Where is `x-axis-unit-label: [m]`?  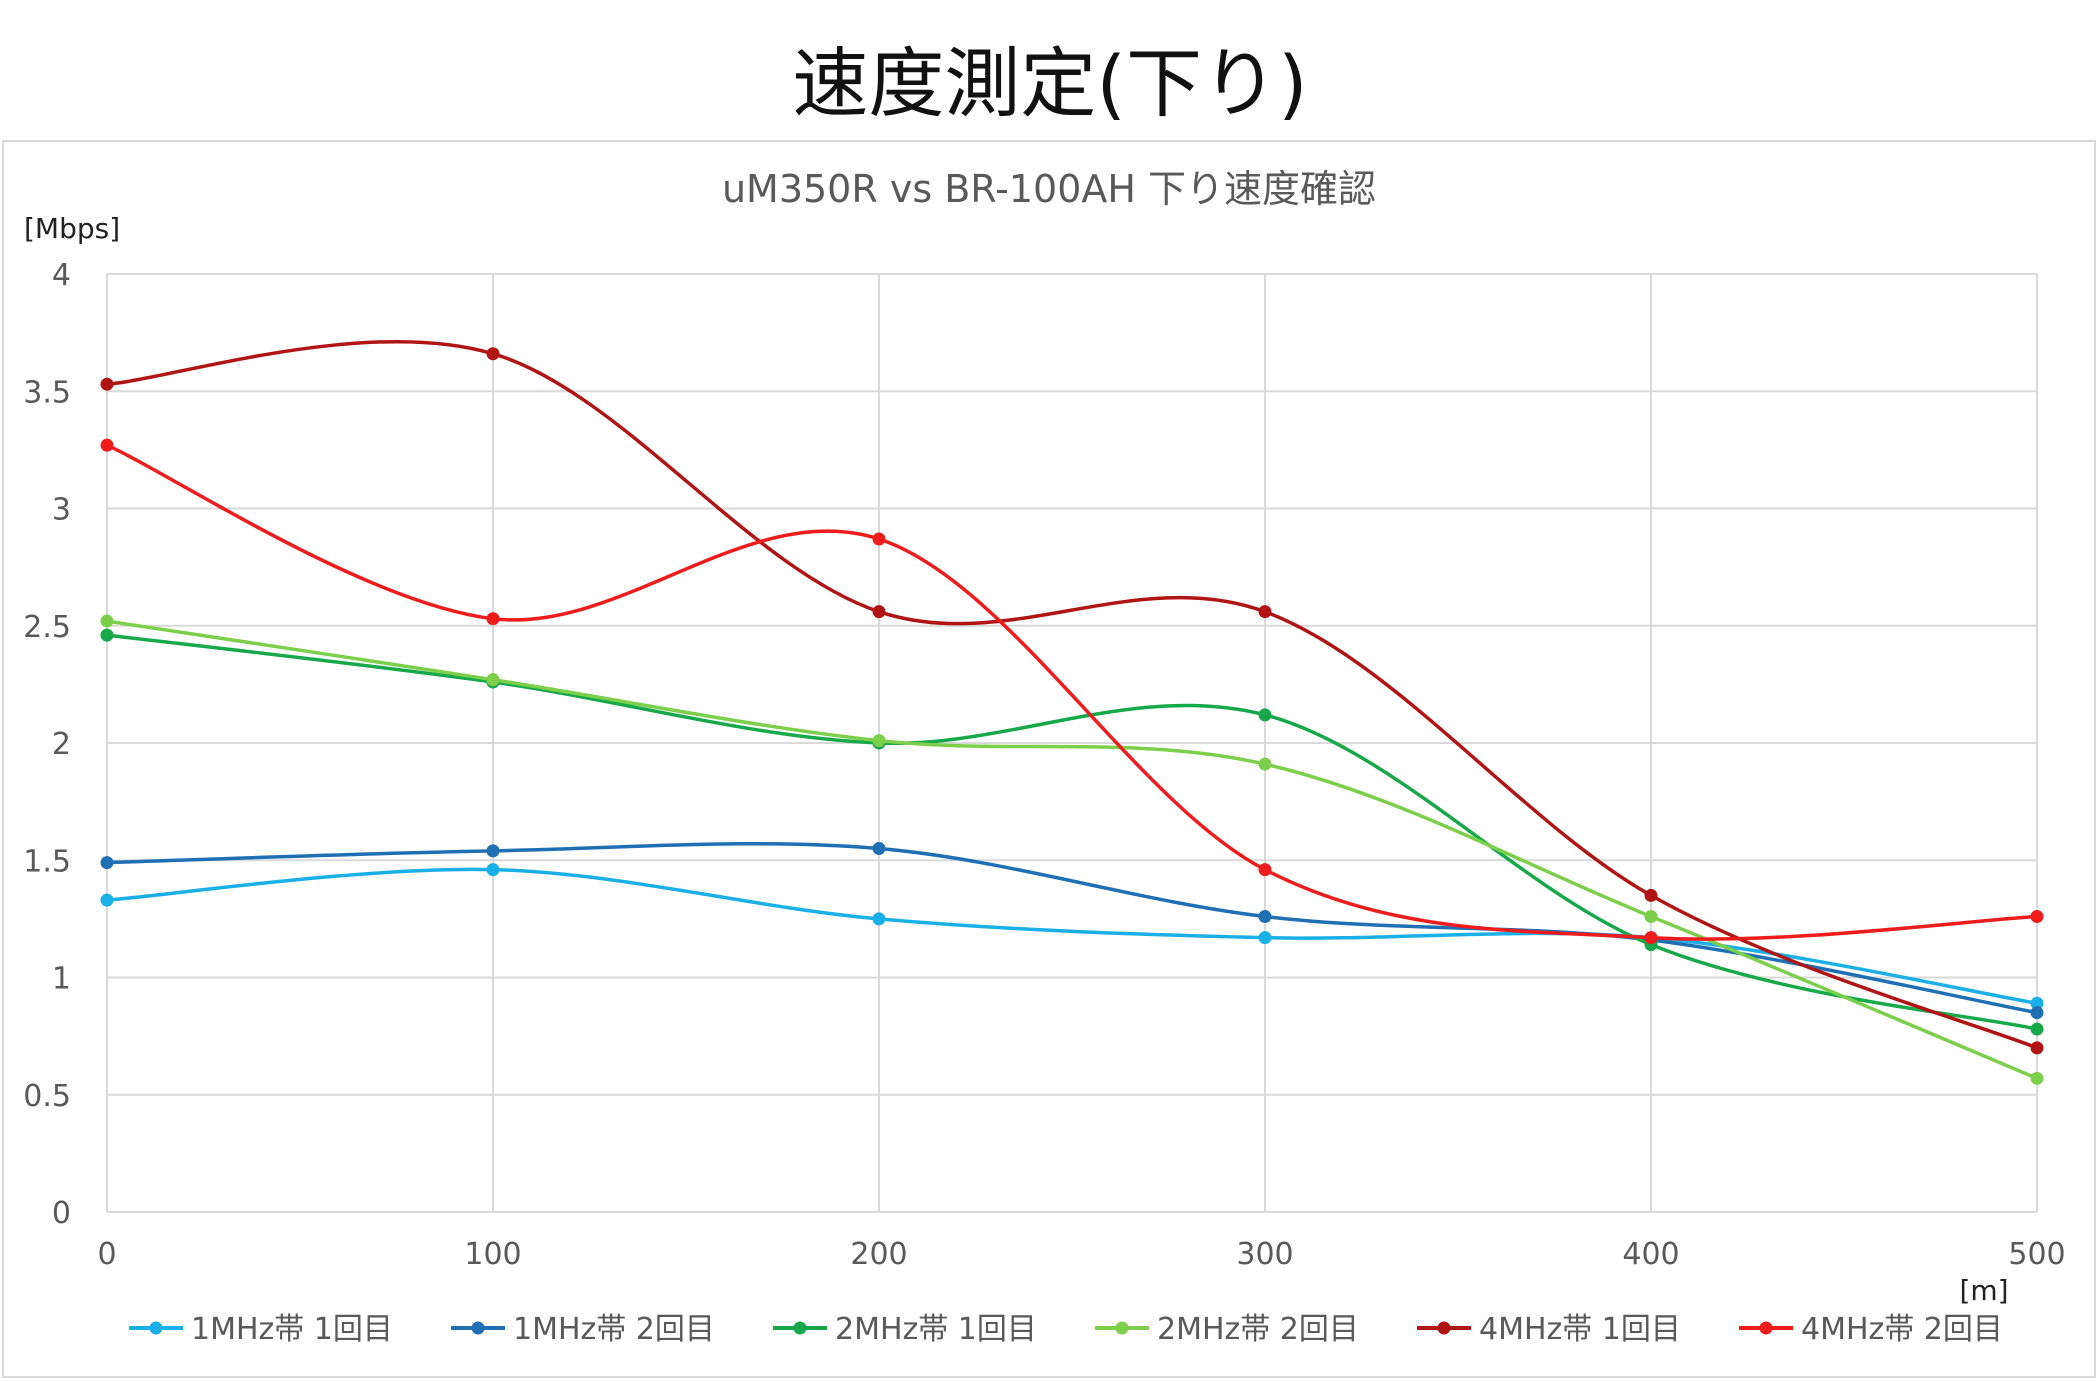 x-axis-unit-label: [m] is located at coordinates (1983, 1290).